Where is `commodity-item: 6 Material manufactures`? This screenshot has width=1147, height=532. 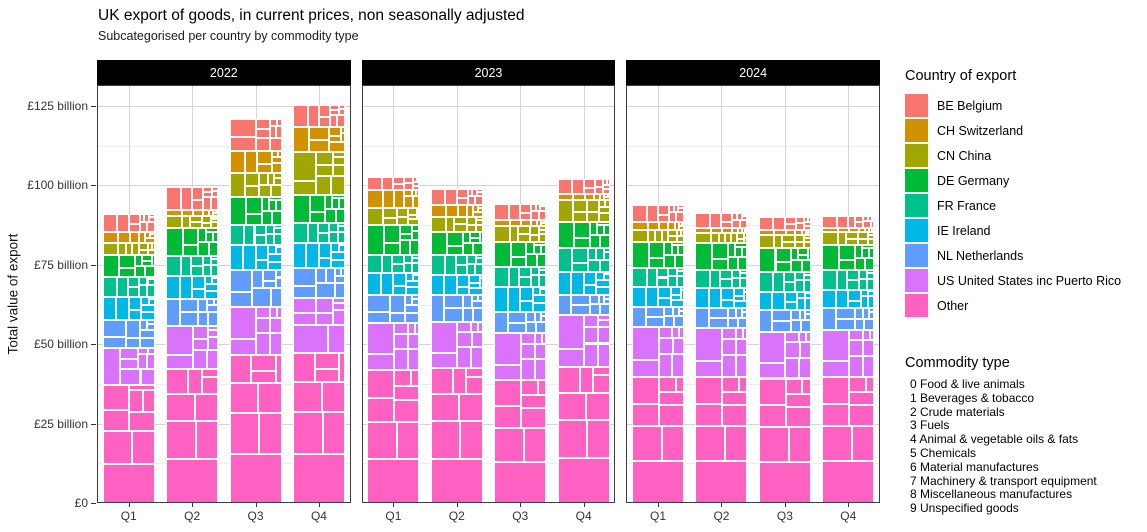 commodity-item: 6 Material manufactures is located at coordinates (974, 466).